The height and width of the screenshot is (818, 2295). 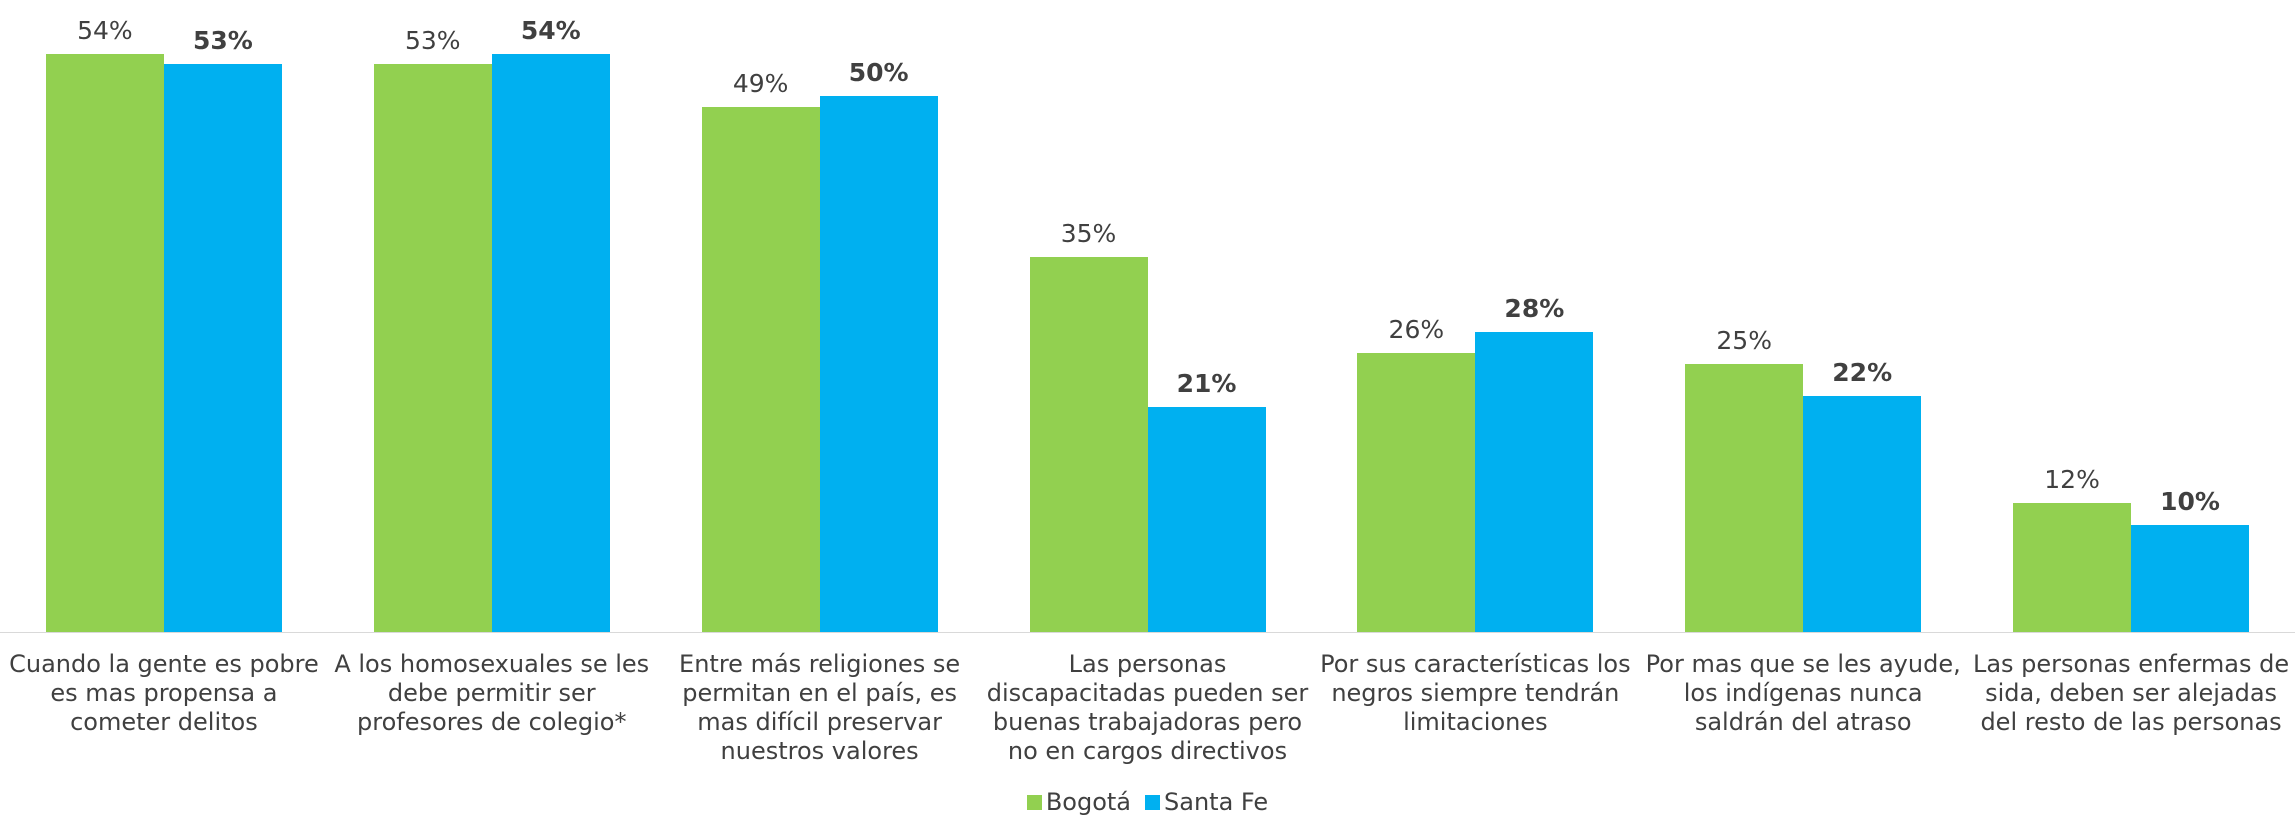 What do you see at coordinates (1088, 234) in the screenshot?
I see `value-label: 35%` at bounding box center [1088, 234].